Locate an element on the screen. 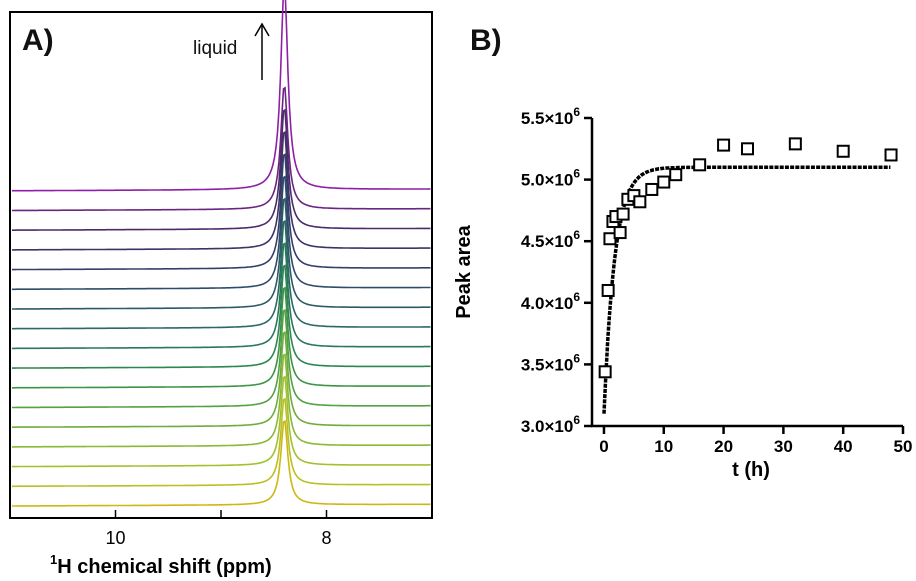 This screenshot has height=581, width=916. y-tick-label: 3.0×10⁶ is located at coordinates (550, 424).